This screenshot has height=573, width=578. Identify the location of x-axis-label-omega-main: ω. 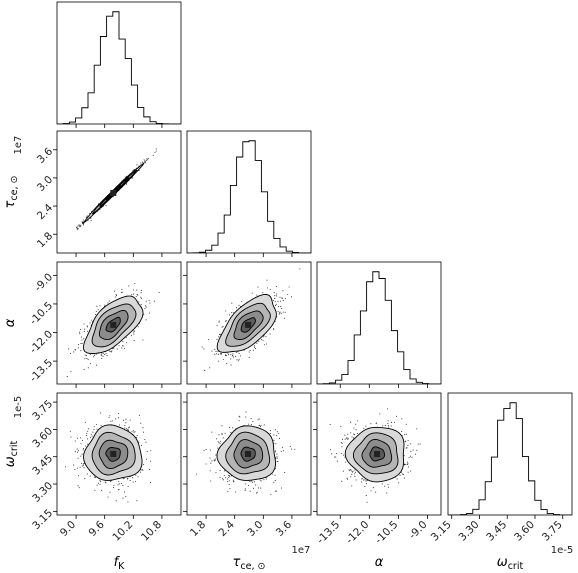
(502, 562).